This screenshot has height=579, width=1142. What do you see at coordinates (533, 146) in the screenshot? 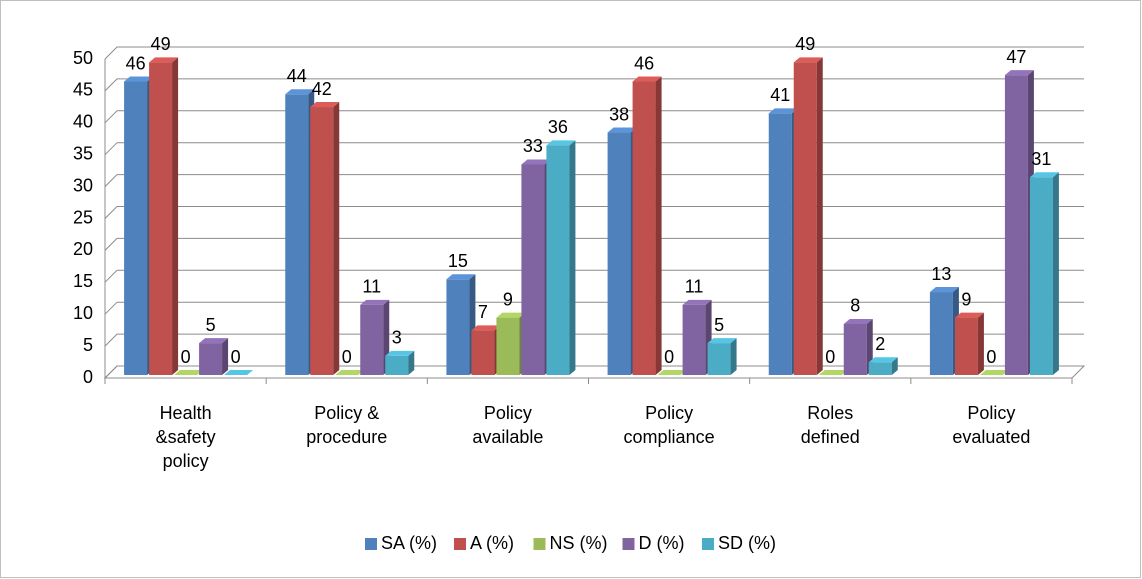
I see `value-label: 33` at bounding box center [533, 146].